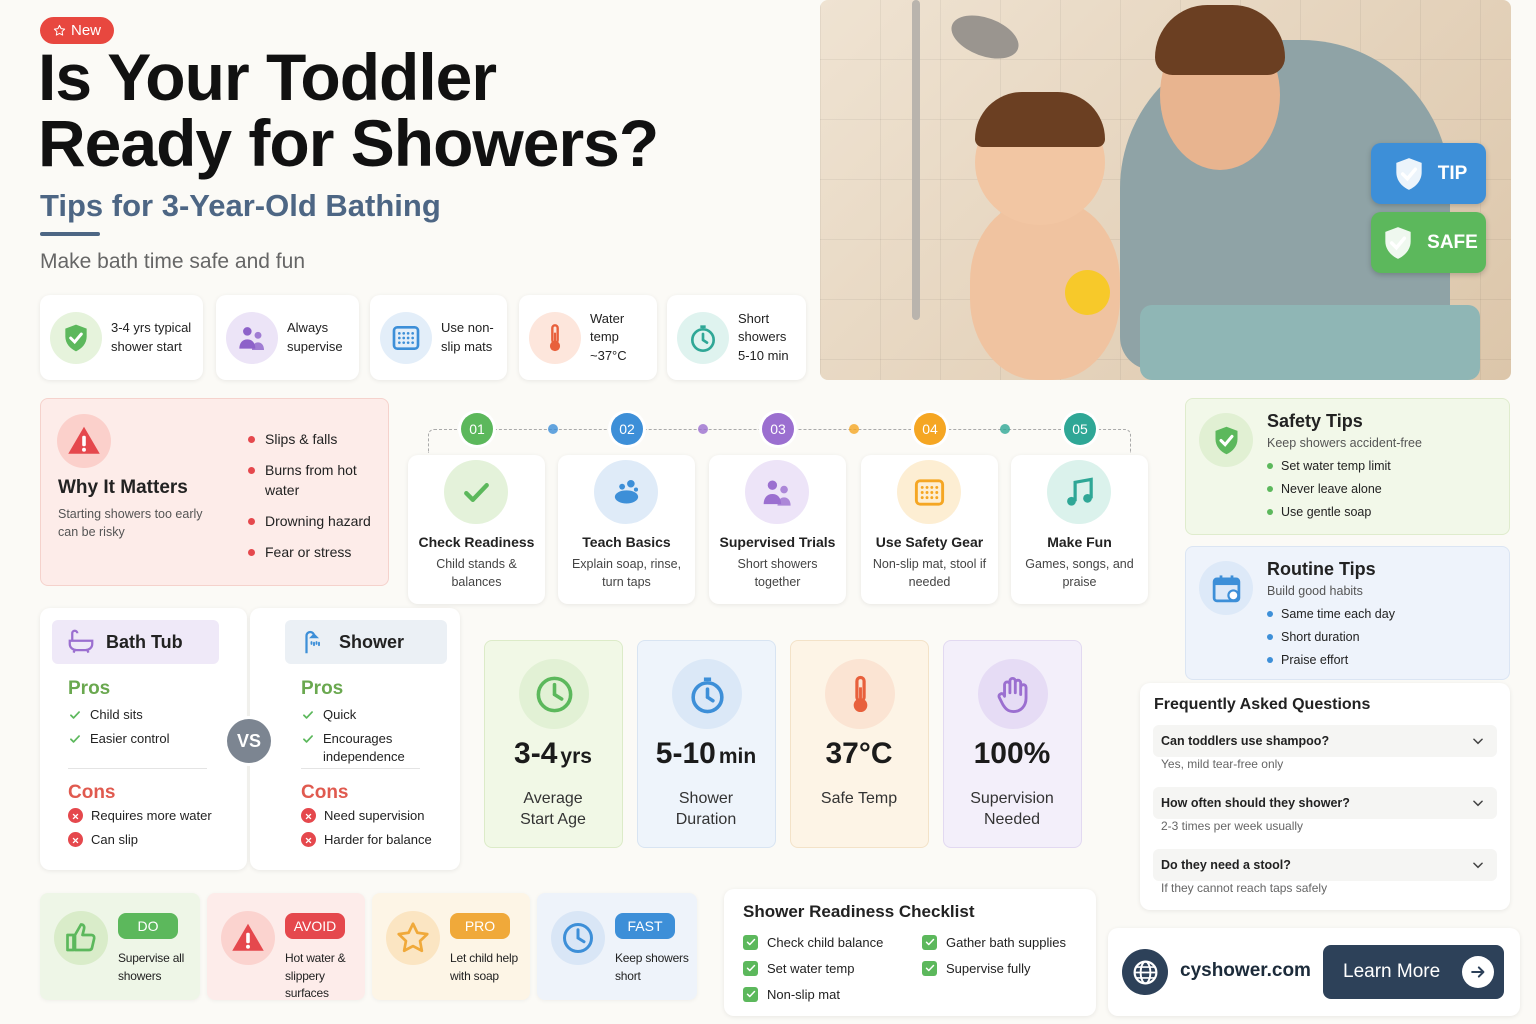 The height and width of the screenshot is (1024, 1536). Describe the element at coordinates (476, 573) in the screenshot. I see `step-text: Child stands & balances` at that location.